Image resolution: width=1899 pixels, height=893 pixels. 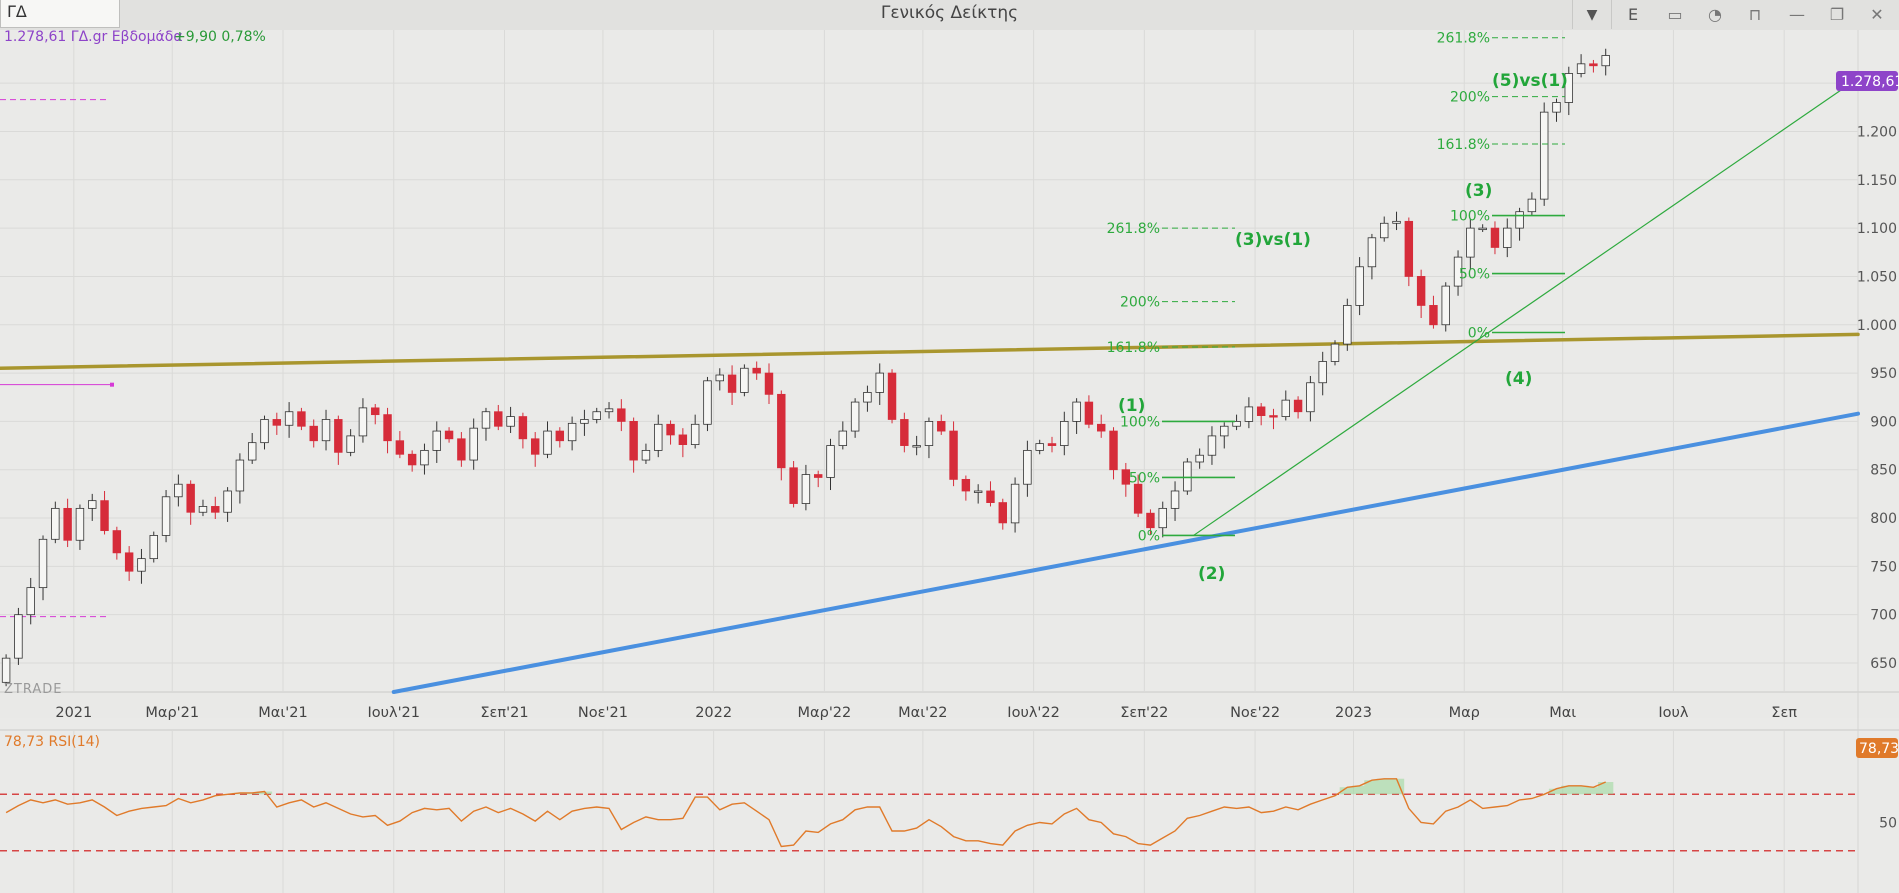 I want to click on y-tick-label: 1.000, so click(x=1877, y=326).